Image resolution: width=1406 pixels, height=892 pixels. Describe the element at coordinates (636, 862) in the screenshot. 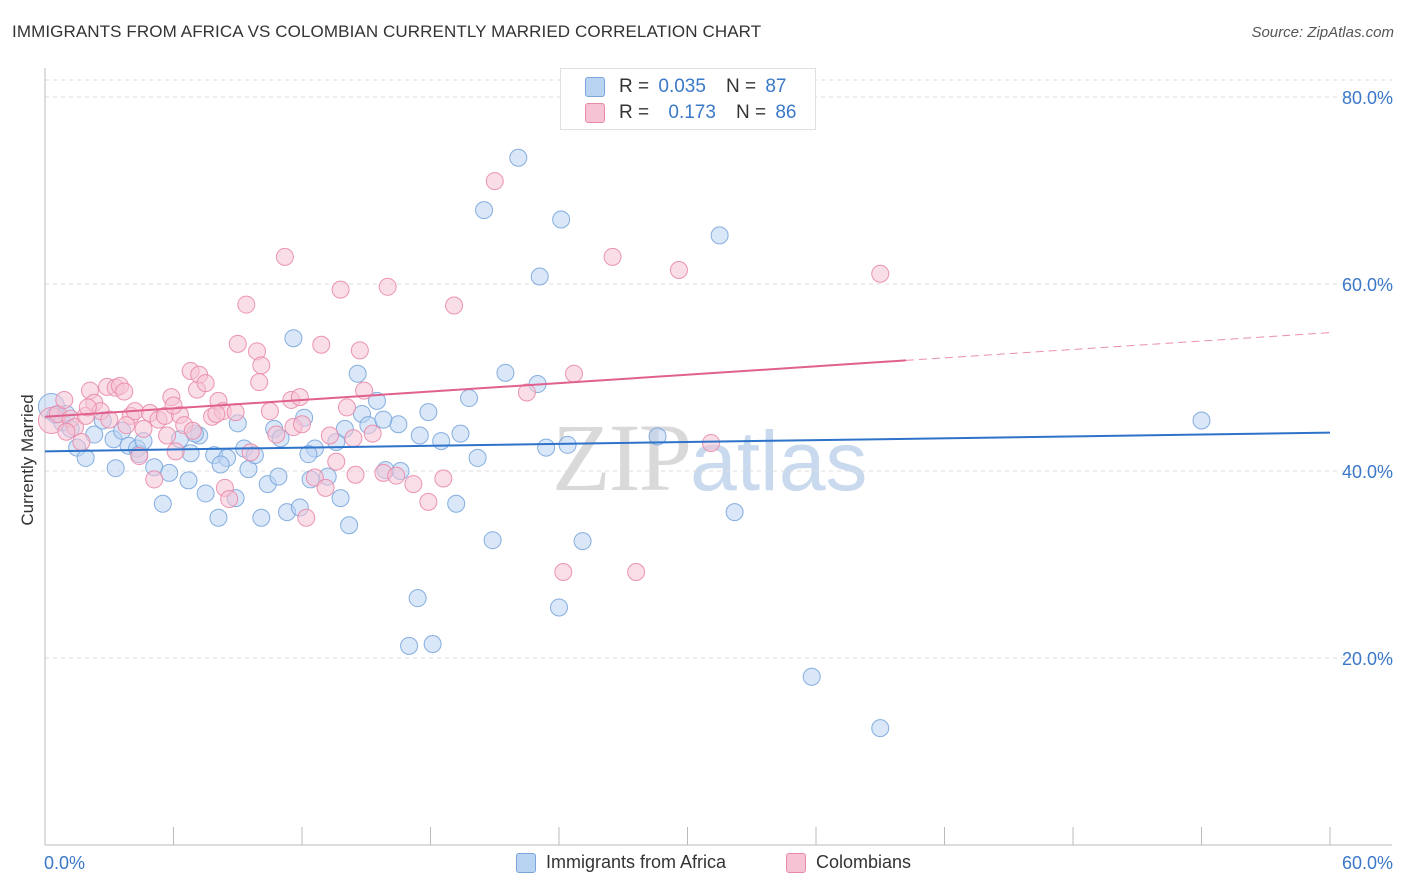

I see `legend-africa-label: Immigrants from Africa` at that location.